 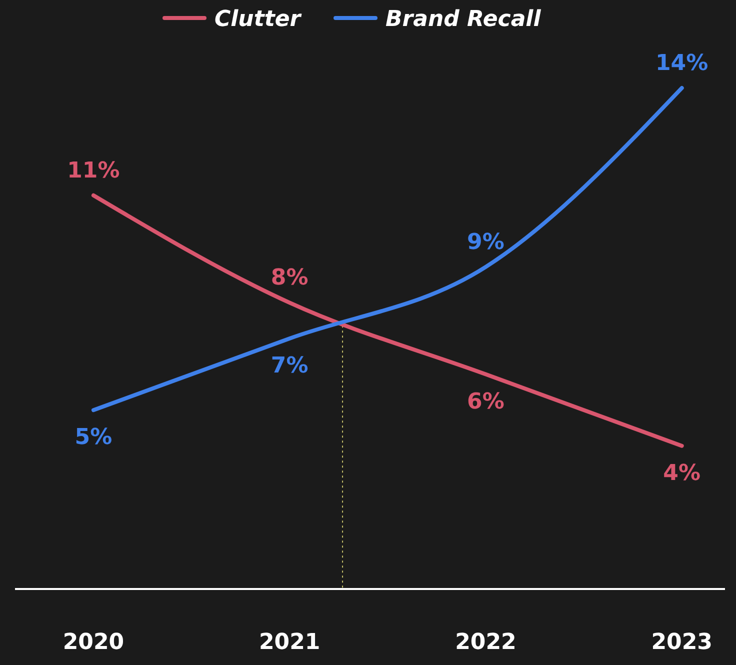 I want to click on x-tick-label: 2022, so click(x=485, y=642).